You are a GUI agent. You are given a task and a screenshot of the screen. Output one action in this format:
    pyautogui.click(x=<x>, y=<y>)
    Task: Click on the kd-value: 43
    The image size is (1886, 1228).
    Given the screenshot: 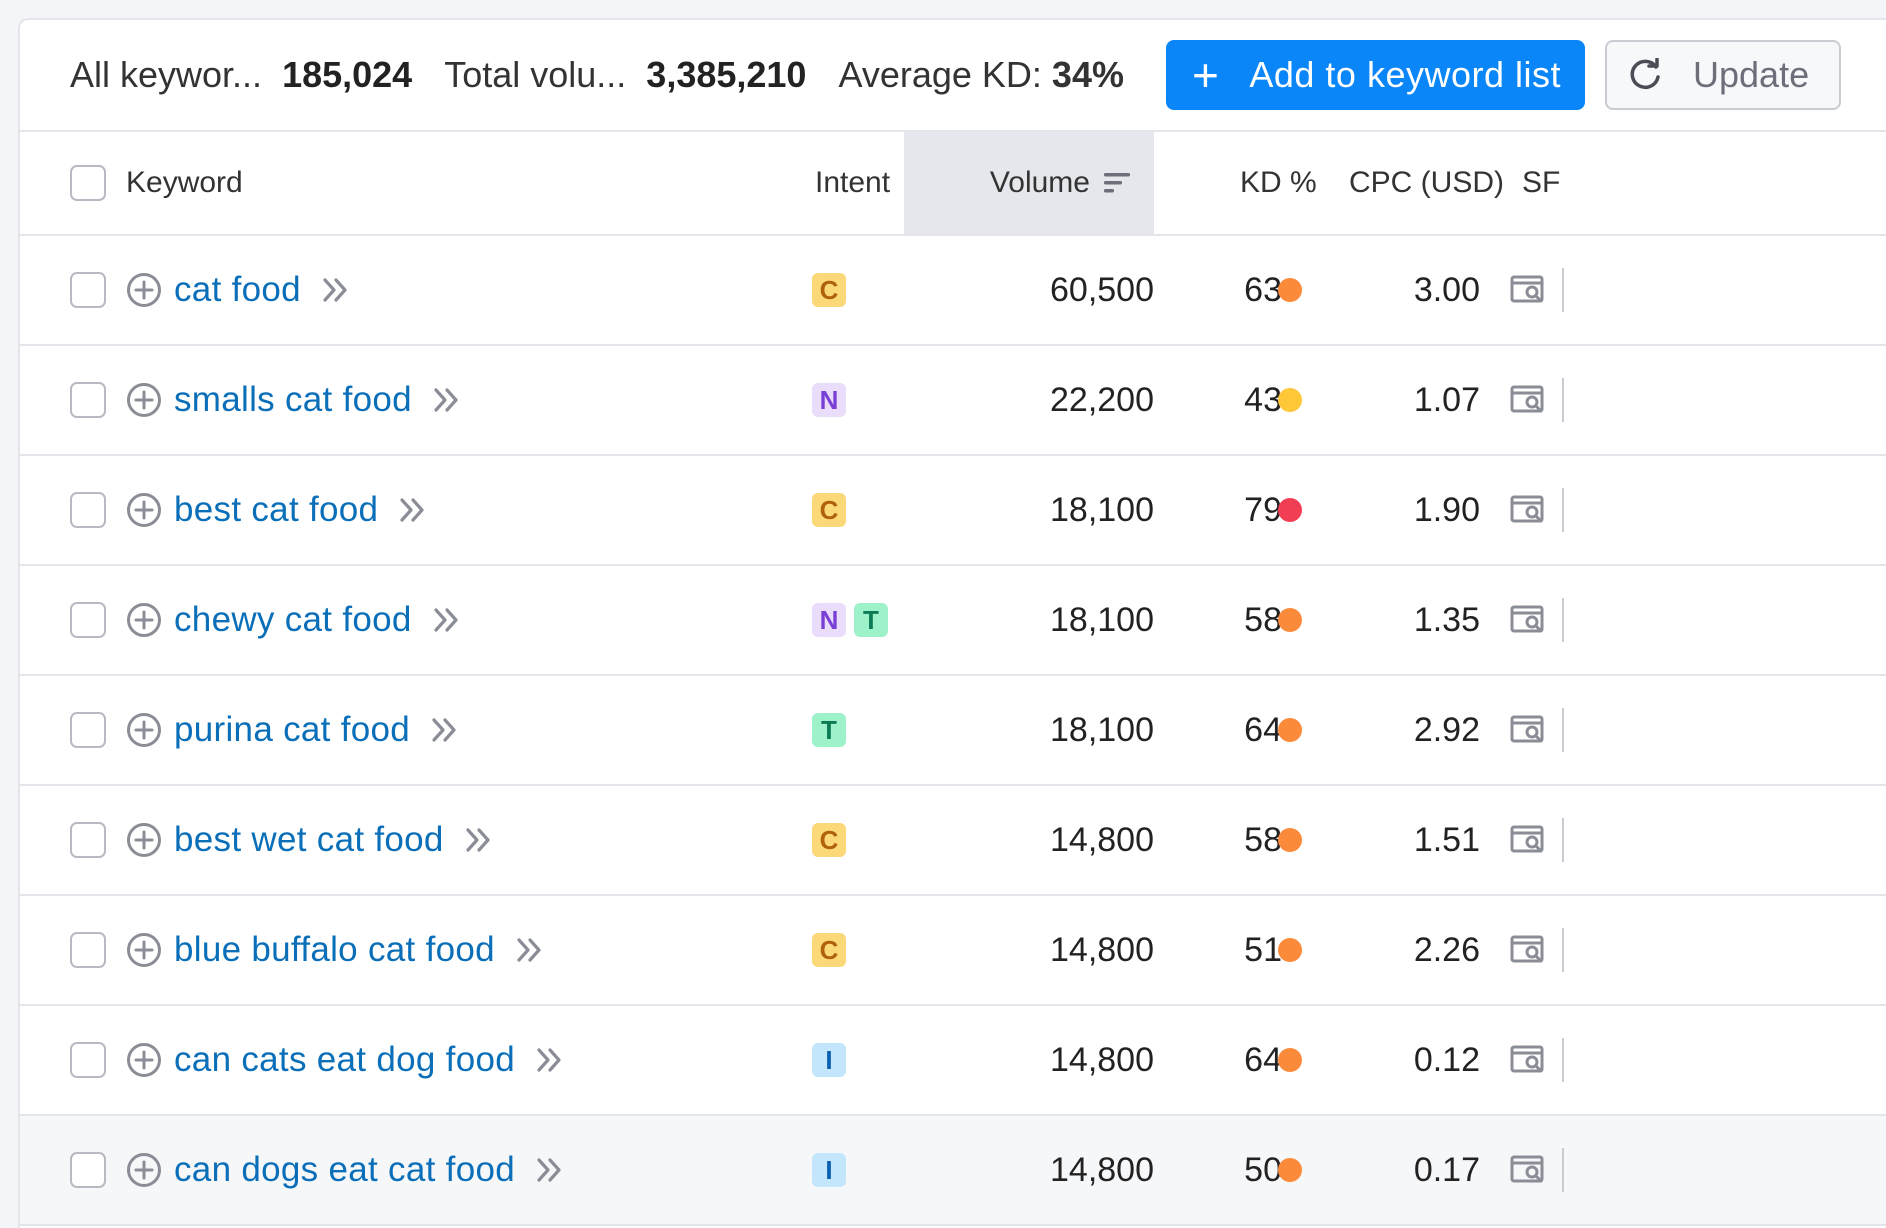 What is the action you would take?
    pyautogui.click(x=1263, y=399)
    